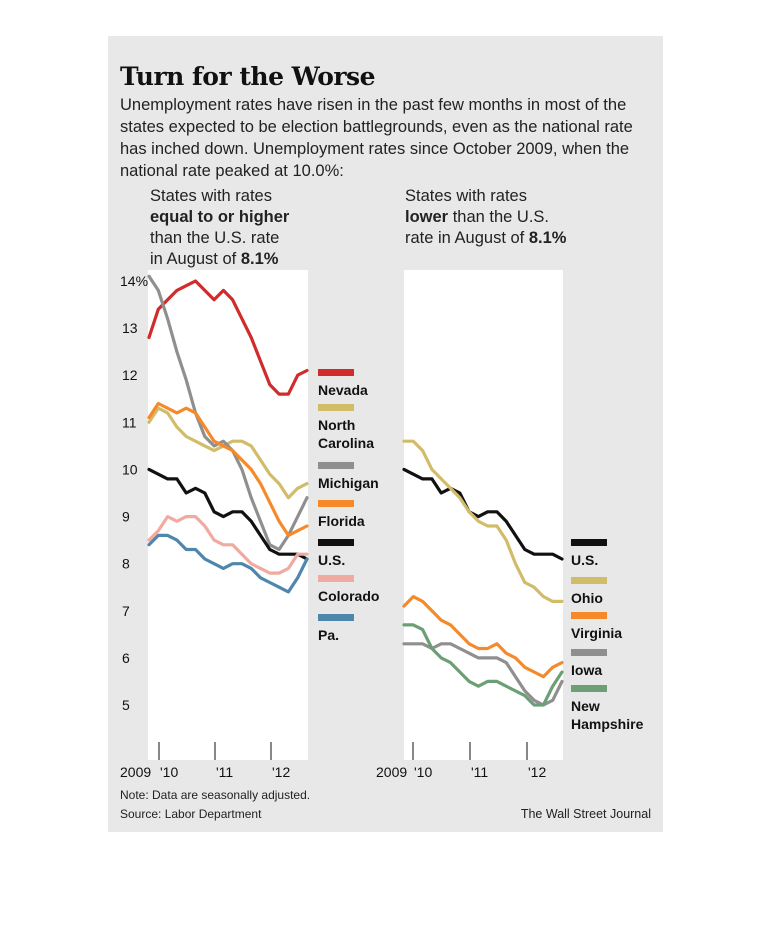 Image resolution: width=770 pixels, height=928 pixels. What do you see at coordinates (346, 443) in the screenshot?
I see `legend-label: Carolina` at bounding box center [346, 443].